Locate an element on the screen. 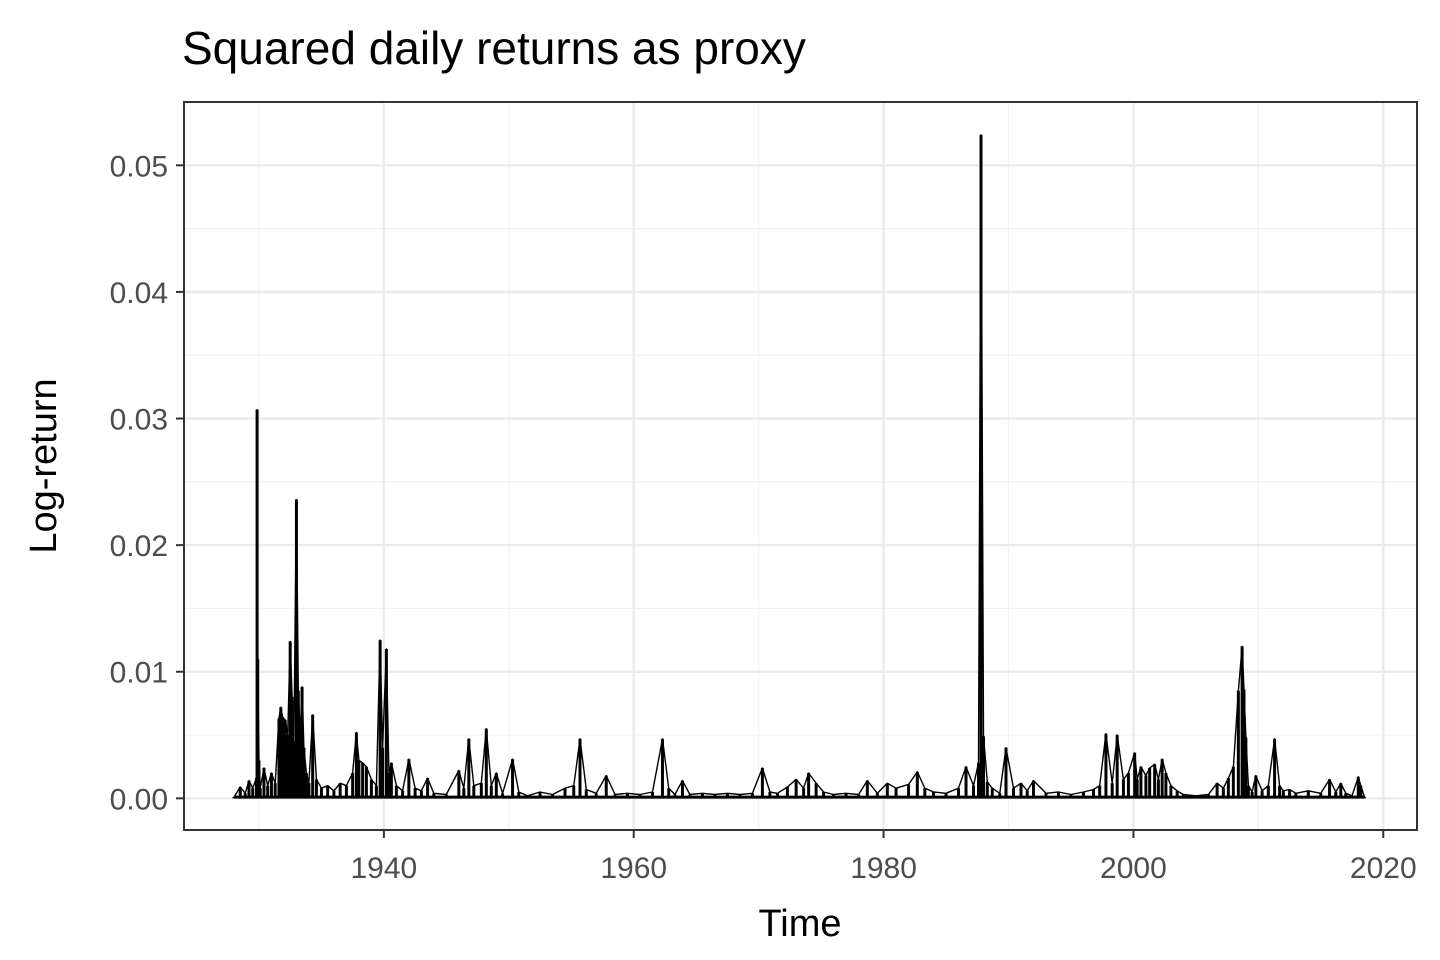 The width and height of the screenshot is (1440, 960). x-axis-title: Time is located at coordinates (799, 924).